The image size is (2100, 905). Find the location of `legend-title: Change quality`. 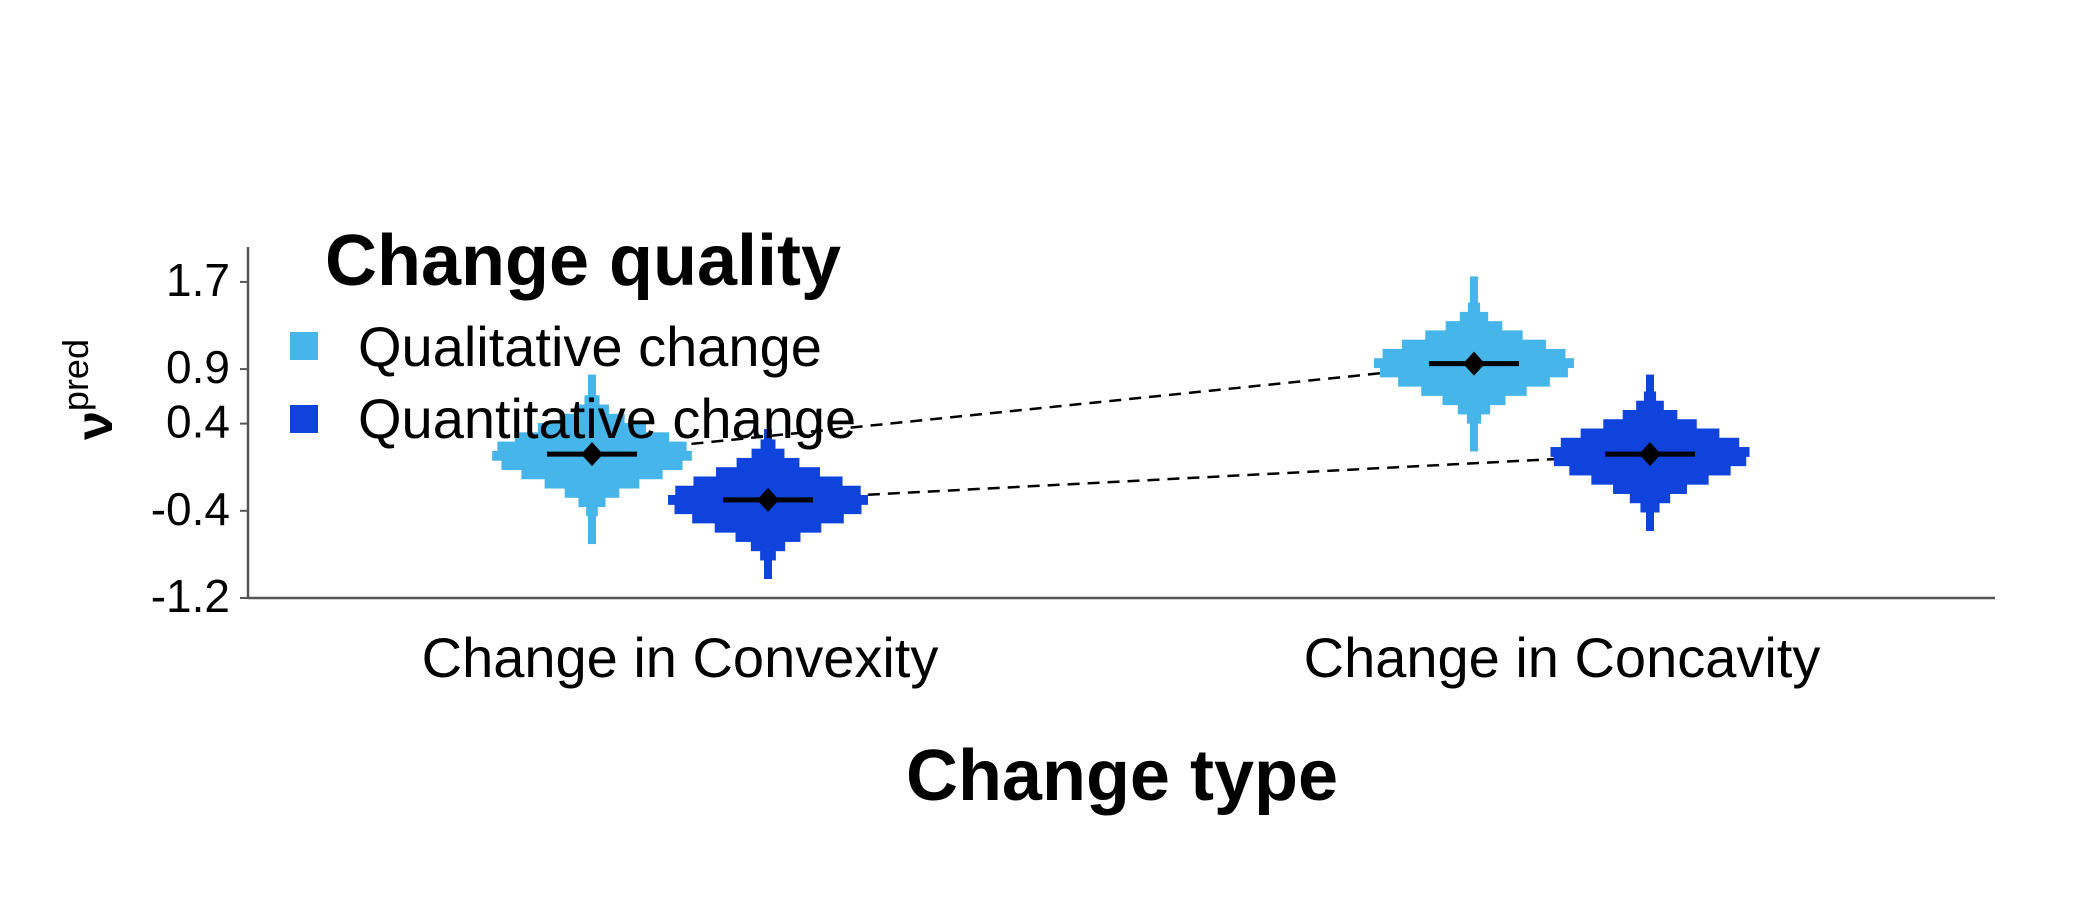

legend-title: Change quality is located at coordinates (583, 261).